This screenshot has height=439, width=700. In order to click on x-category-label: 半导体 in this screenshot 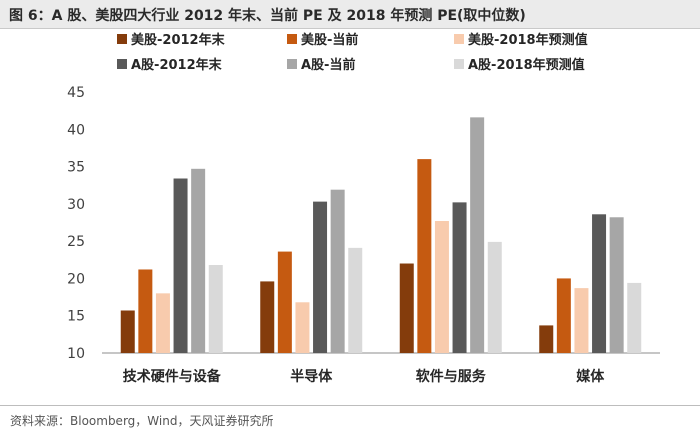, I will do `click(311, 376)`.